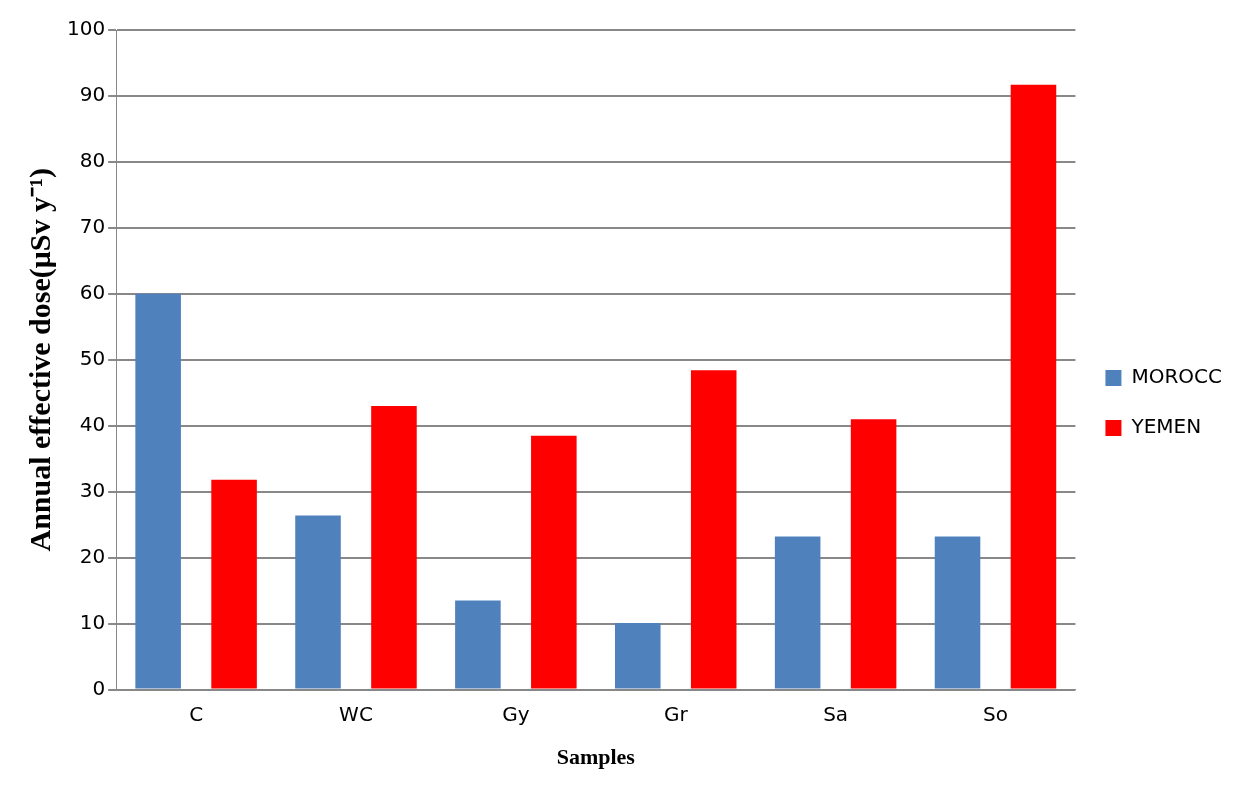 This screenshot has width=1252, height=796. I want to click on y-tick-label: 30, so click(92, 489).